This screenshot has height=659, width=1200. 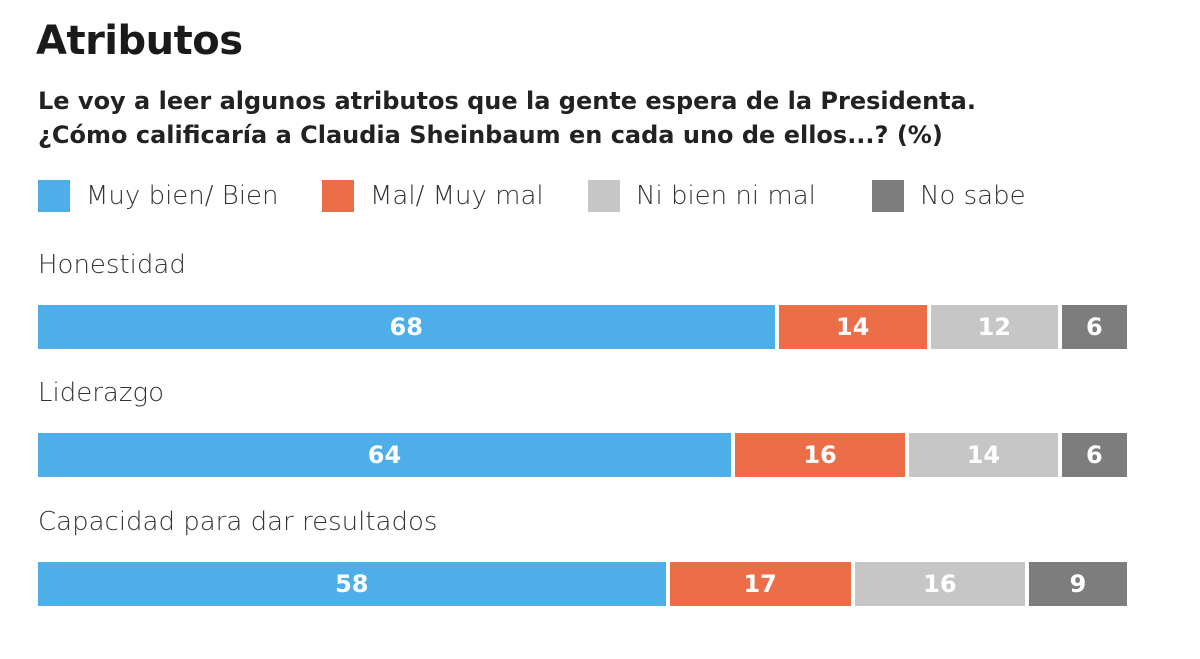 I want to click on bar-segment: 12, so click(x=994, y=327).